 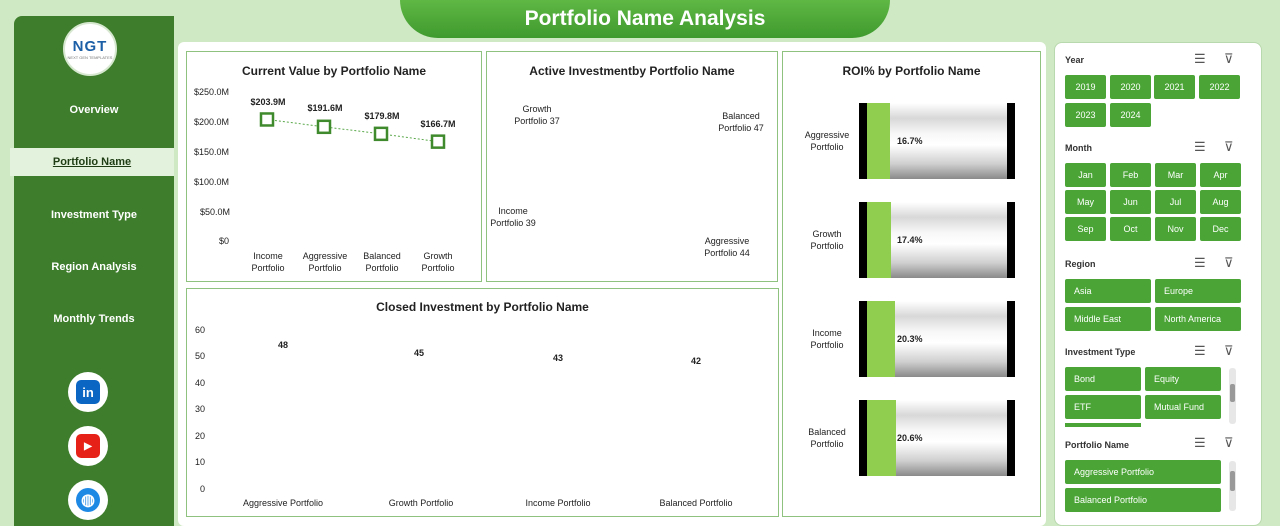 What do you see at coordinates (1130, 87) in the screenshot?
I see `year-chip: 2020` at bounding box center [1130, 87].